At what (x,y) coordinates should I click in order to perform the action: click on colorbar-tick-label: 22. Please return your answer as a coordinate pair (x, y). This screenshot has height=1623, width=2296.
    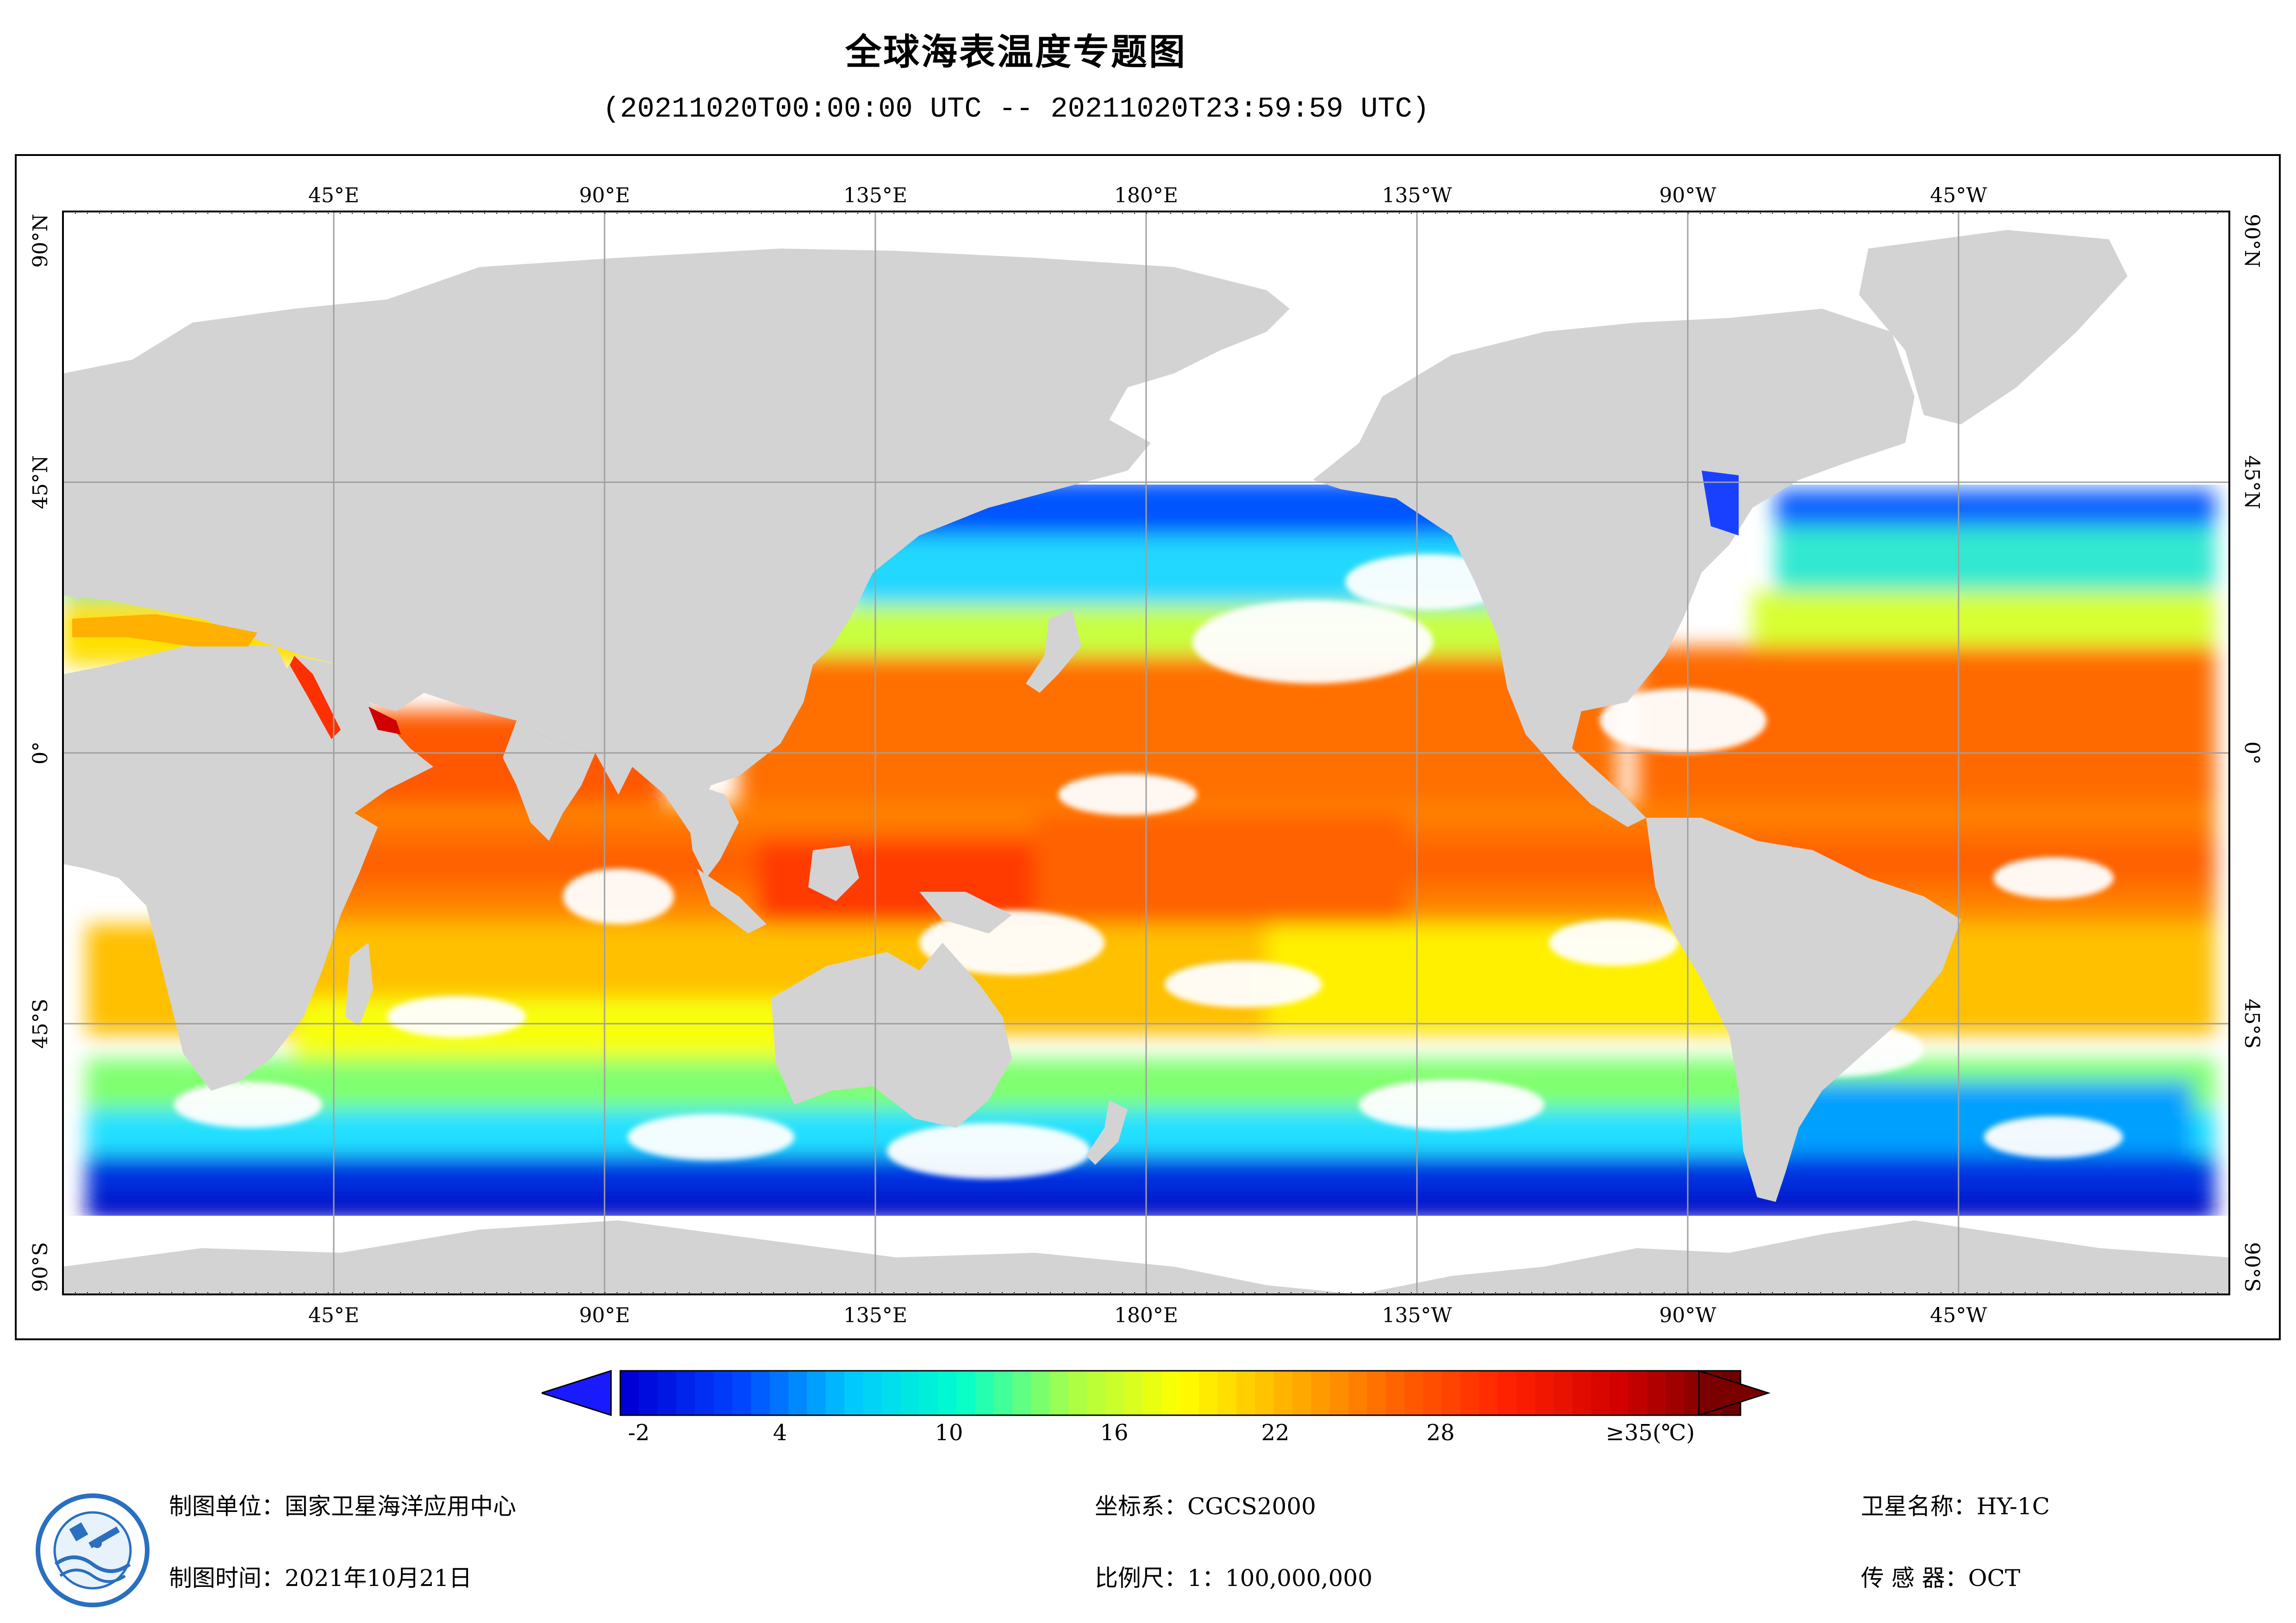
    Looking at the image, I should click on (1275, 1433).